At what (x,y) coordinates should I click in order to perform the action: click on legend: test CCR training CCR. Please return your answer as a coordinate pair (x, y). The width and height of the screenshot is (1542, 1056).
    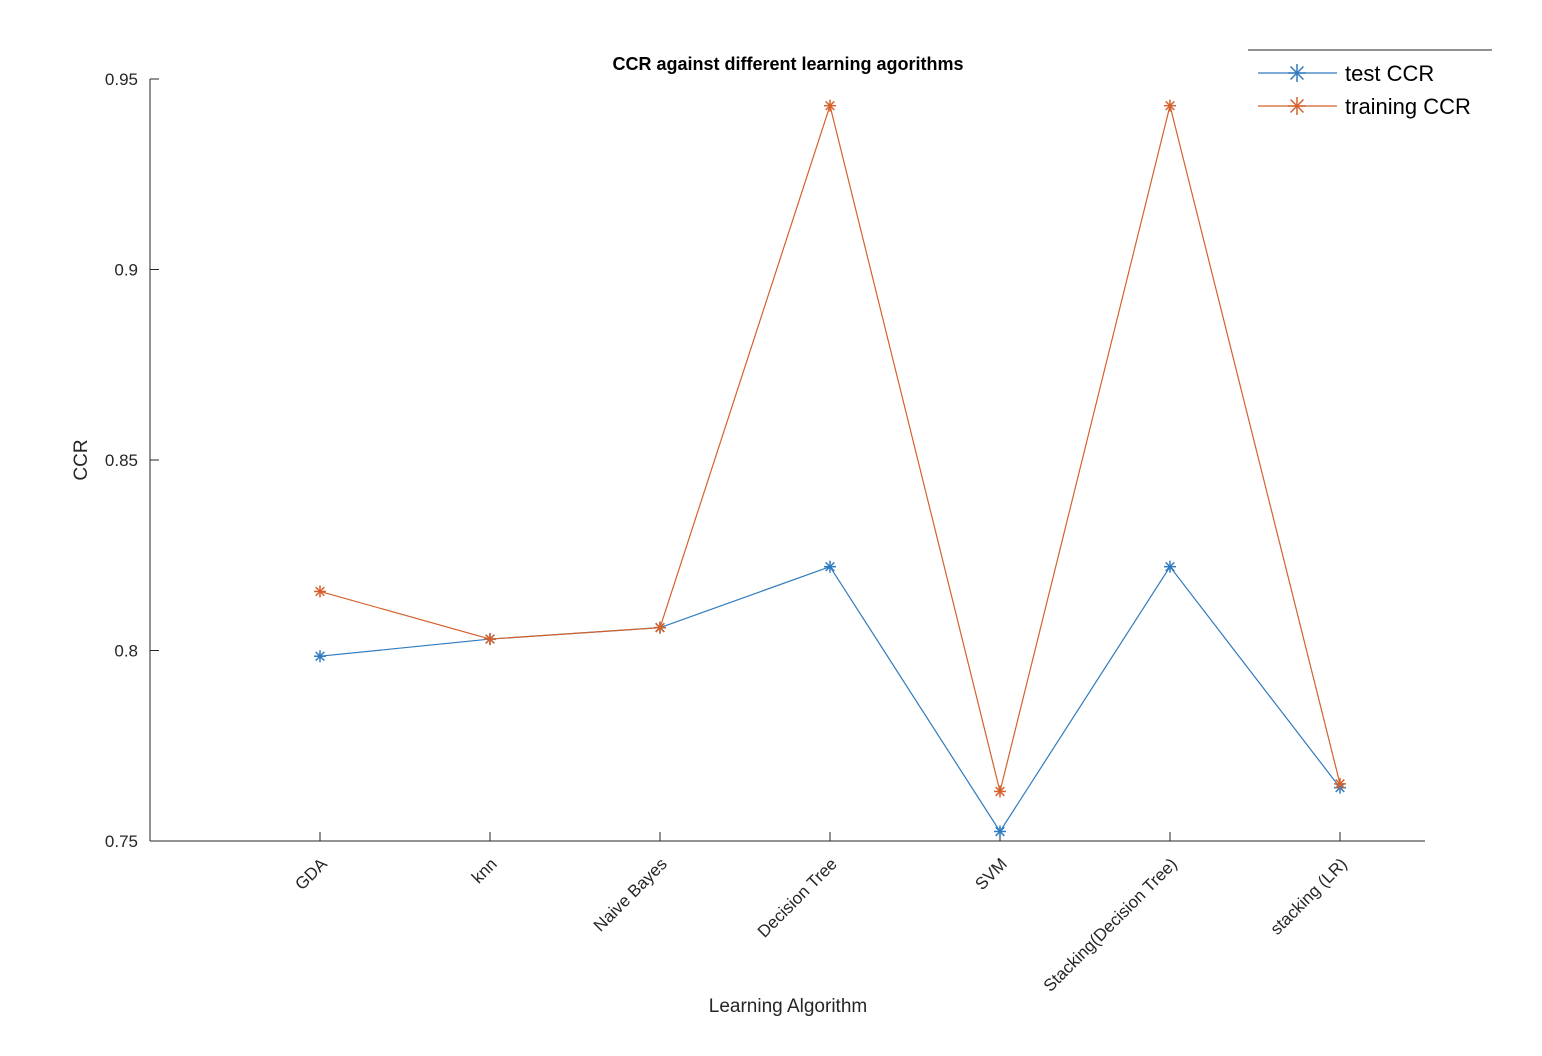
    Looking at the image, I should click on (1370, 84).